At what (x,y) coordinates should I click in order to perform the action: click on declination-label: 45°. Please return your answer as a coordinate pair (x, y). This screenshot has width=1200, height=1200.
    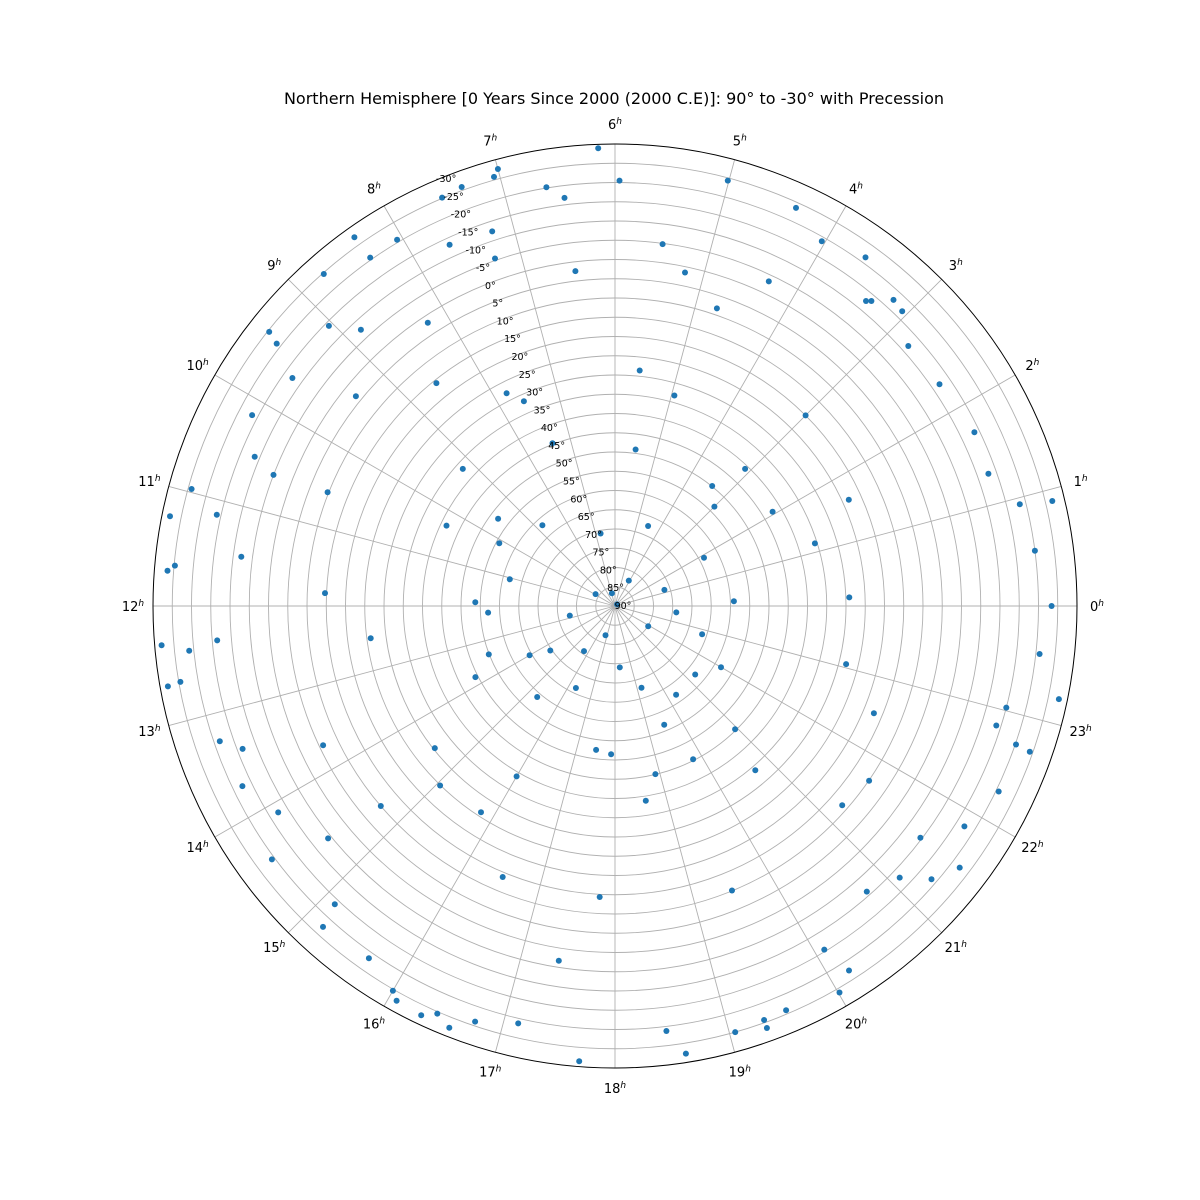
    Looking at the image, I should click on (556, 446).